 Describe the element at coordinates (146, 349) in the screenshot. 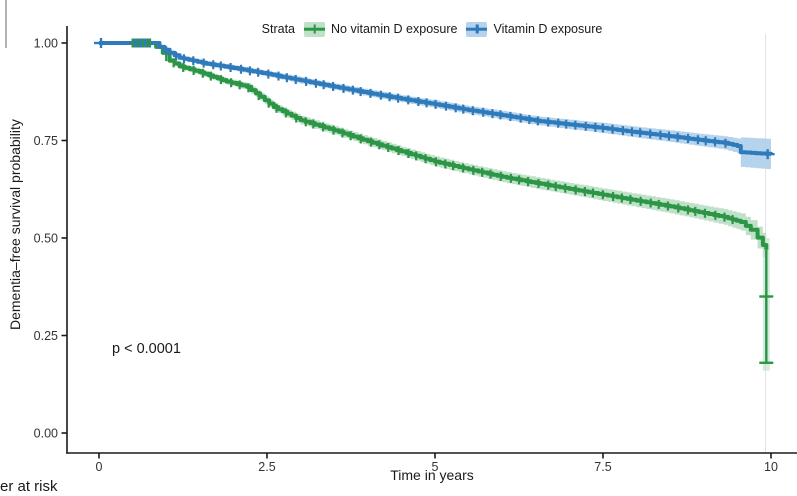

I see `p-value-label: p < 0.0001` at that location.